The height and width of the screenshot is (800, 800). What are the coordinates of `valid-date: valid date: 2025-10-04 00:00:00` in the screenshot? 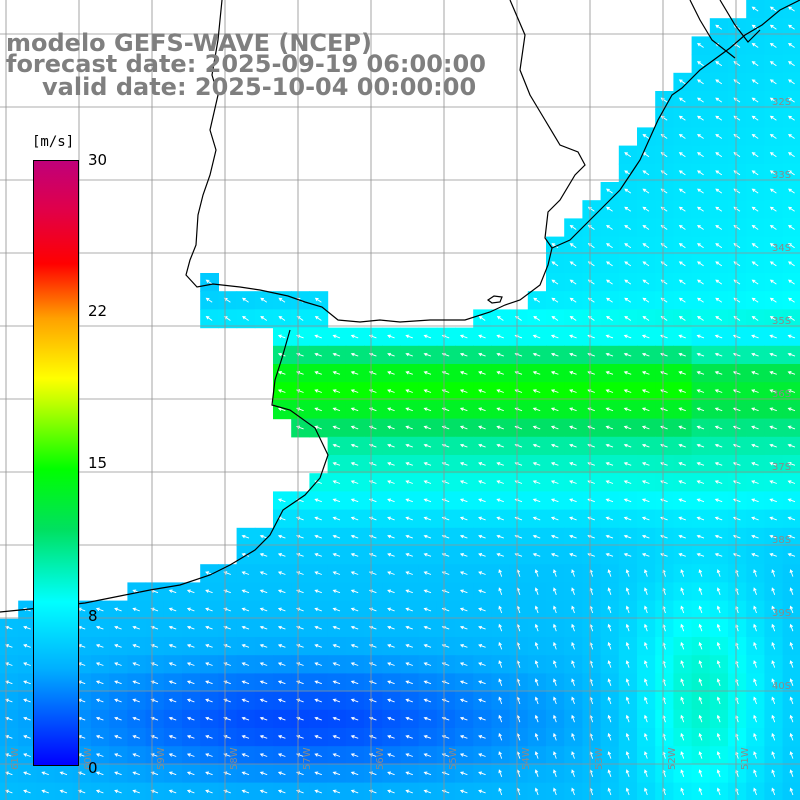 It's located at (259, 87).